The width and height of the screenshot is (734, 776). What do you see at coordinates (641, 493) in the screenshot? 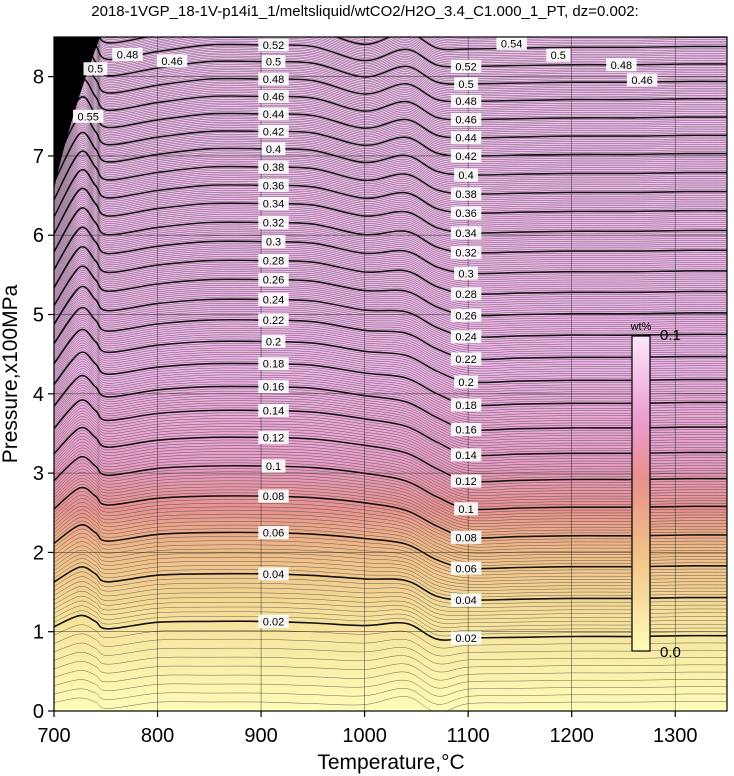
I see `colorbar-bar` at bounding box center [641, 493].